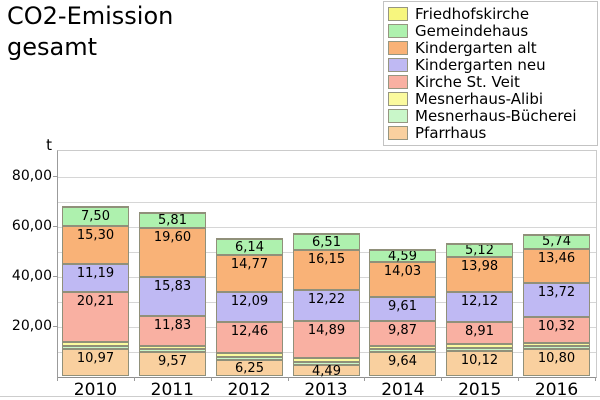 The image size is (600, 400). What do you see at coordinates (479, 99) in the screenshot?
I see `legend-item-label: Mesnerhaus-Alibi` at bounding box center [479, 99].